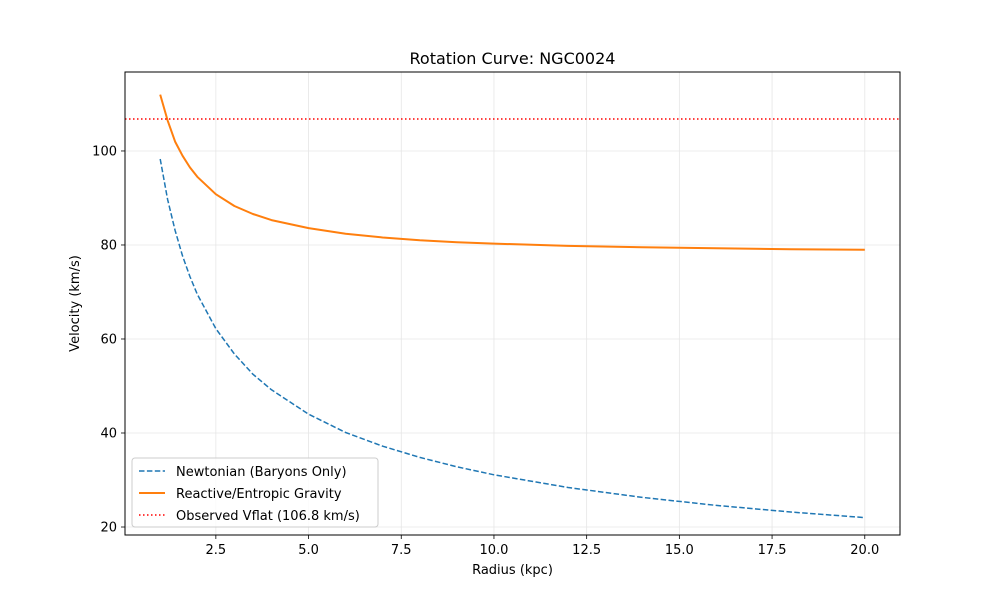 The image size is (1000, 600). I want to click on x-tick-label: 12.5, so click(586, 550).